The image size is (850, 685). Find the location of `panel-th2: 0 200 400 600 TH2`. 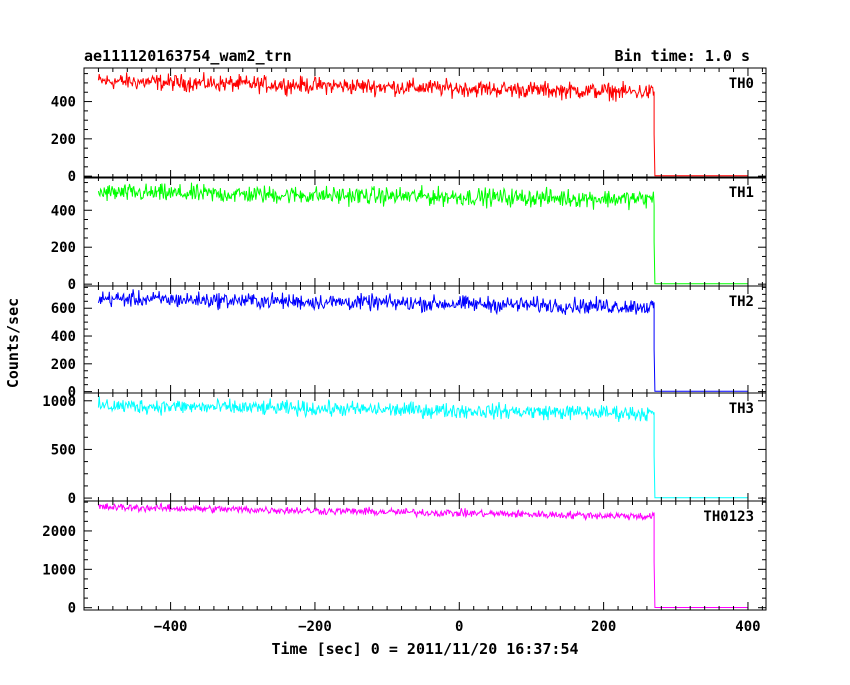

panel-th2: 0 200 400 600 TH2 is located at coordinates (409, 343).